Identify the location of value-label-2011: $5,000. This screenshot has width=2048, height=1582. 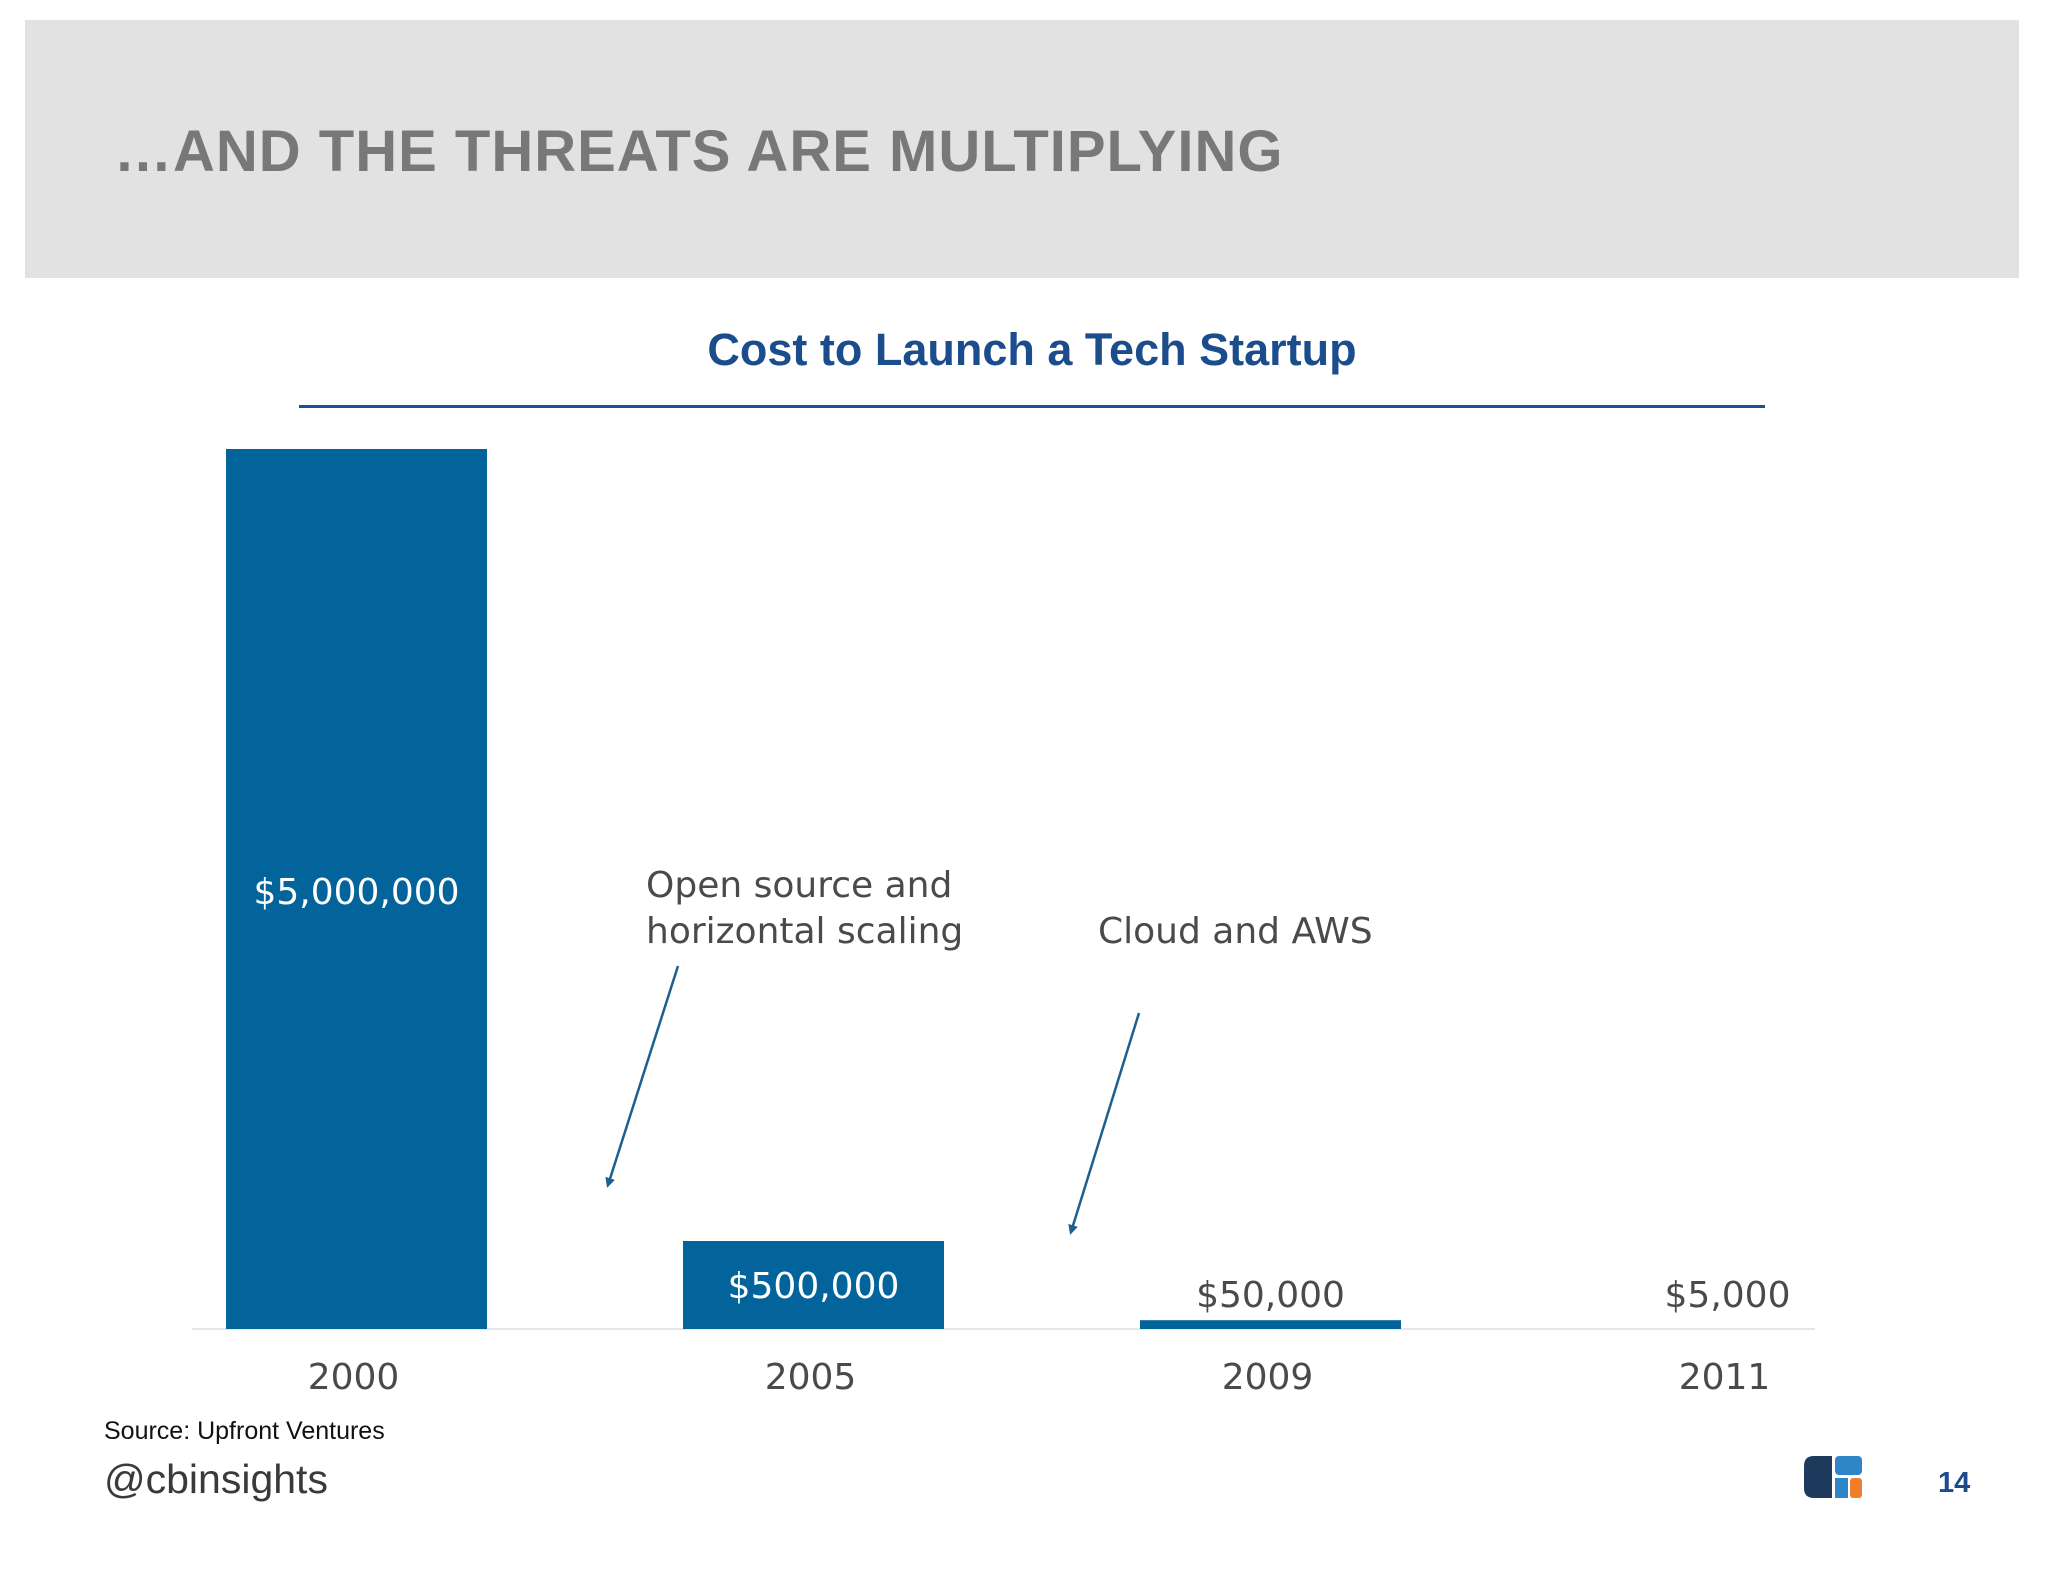
(1728, 1295).